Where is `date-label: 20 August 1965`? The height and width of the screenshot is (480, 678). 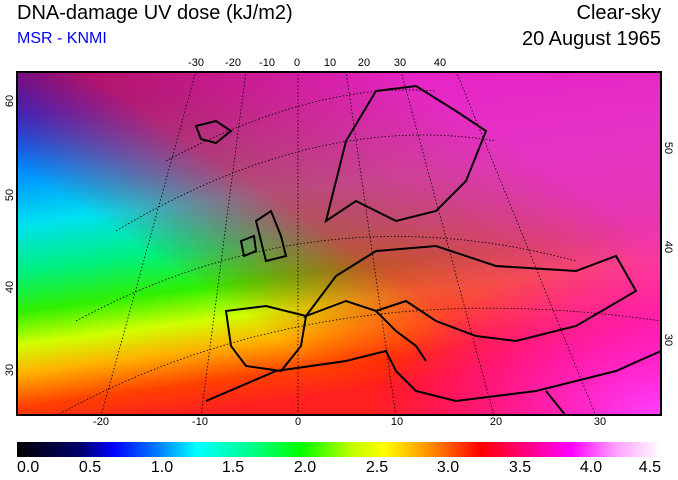
date-label: 20 August 1965 is located at coordinates (591, 39).